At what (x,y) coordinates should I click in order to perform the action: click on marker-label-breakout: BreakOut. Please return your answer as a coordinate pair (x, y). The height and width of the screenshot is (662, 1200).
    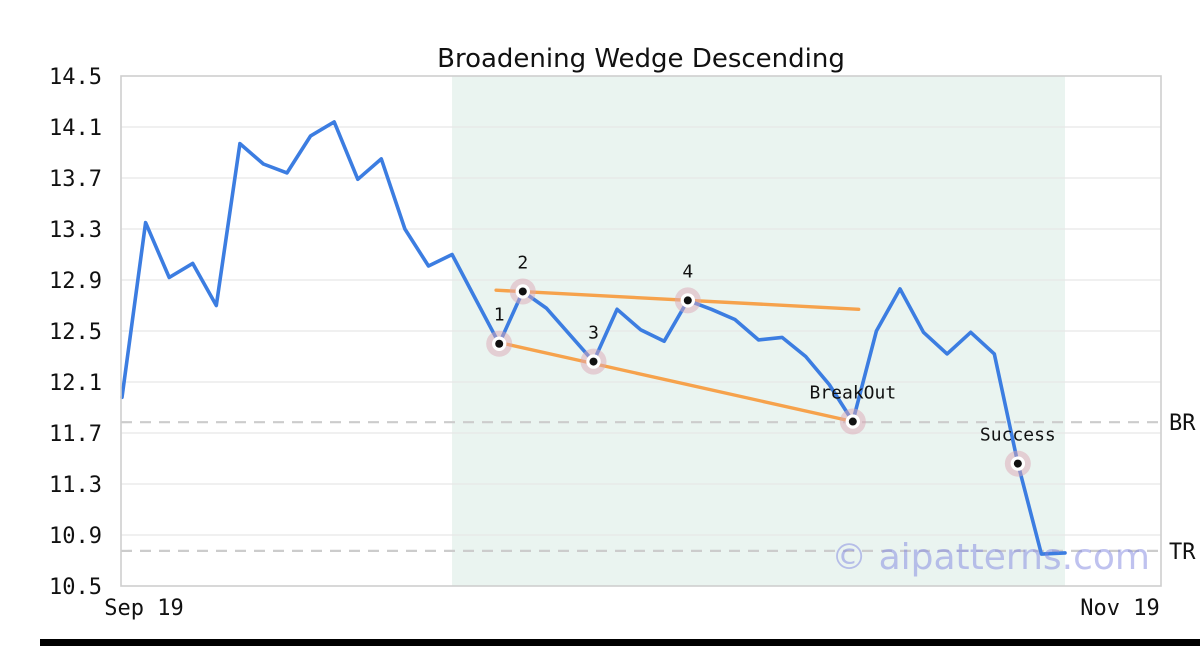
    Looking at the image, I should click on (852, 393).